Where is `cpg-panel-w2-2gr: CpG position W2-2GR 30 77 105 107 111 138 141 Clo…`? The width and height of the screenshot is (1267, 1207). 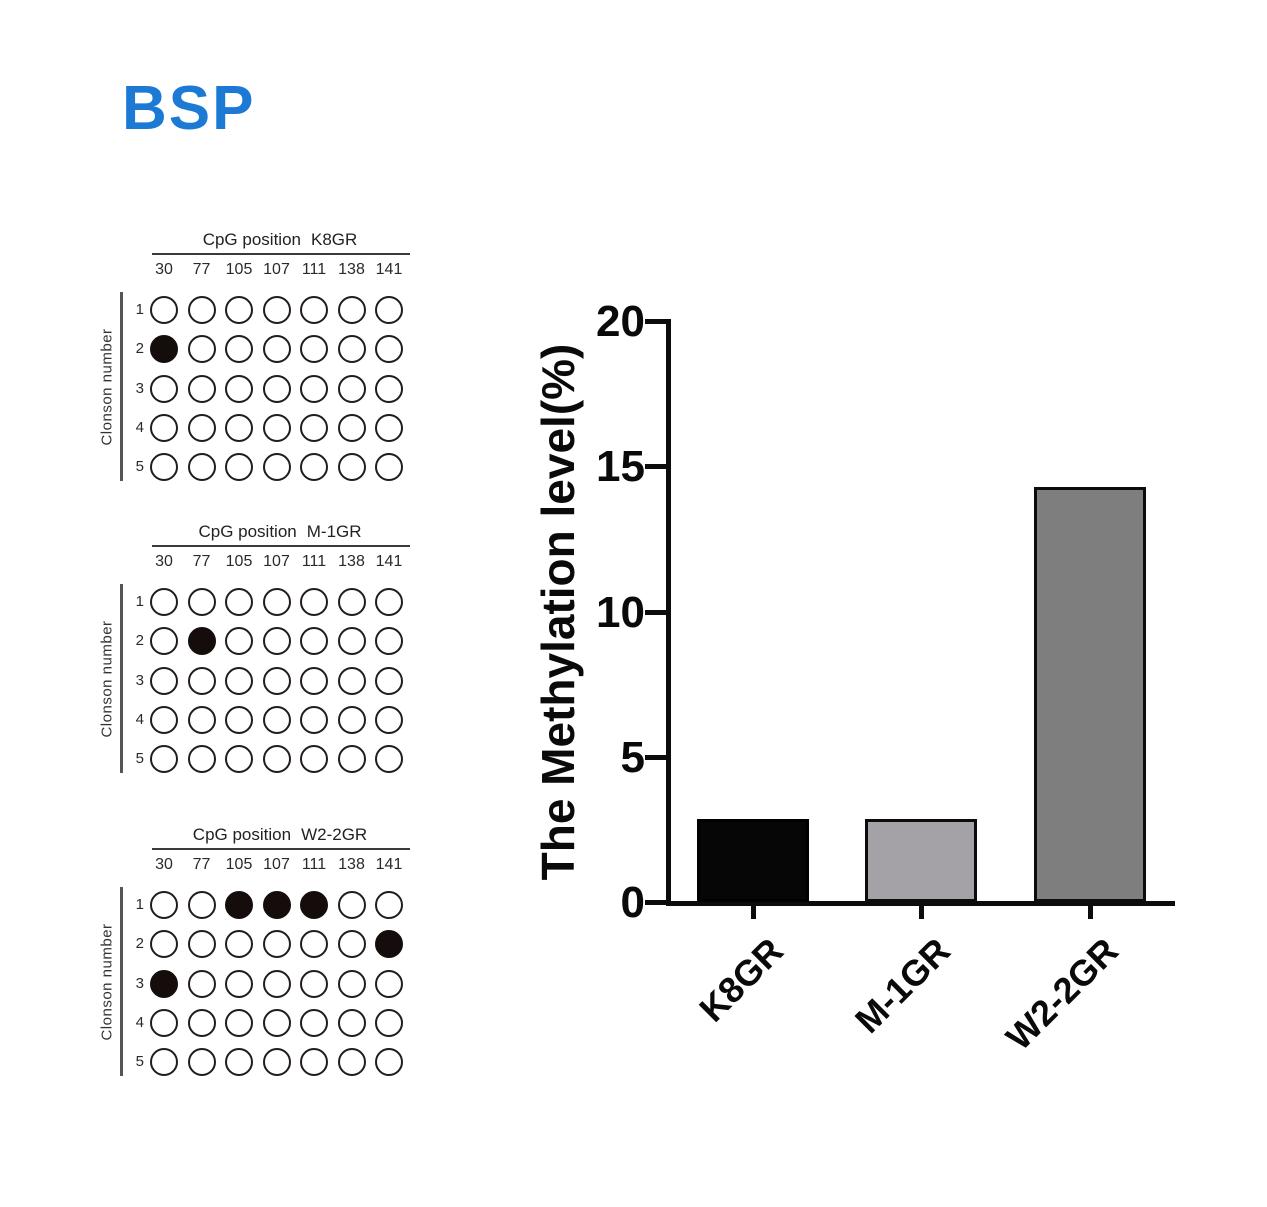
cpg-panel-w2-2gr: CpG position W2-2GR 30 77 105 107 111 138 141 Clo… is located at coordinates (265, 960).